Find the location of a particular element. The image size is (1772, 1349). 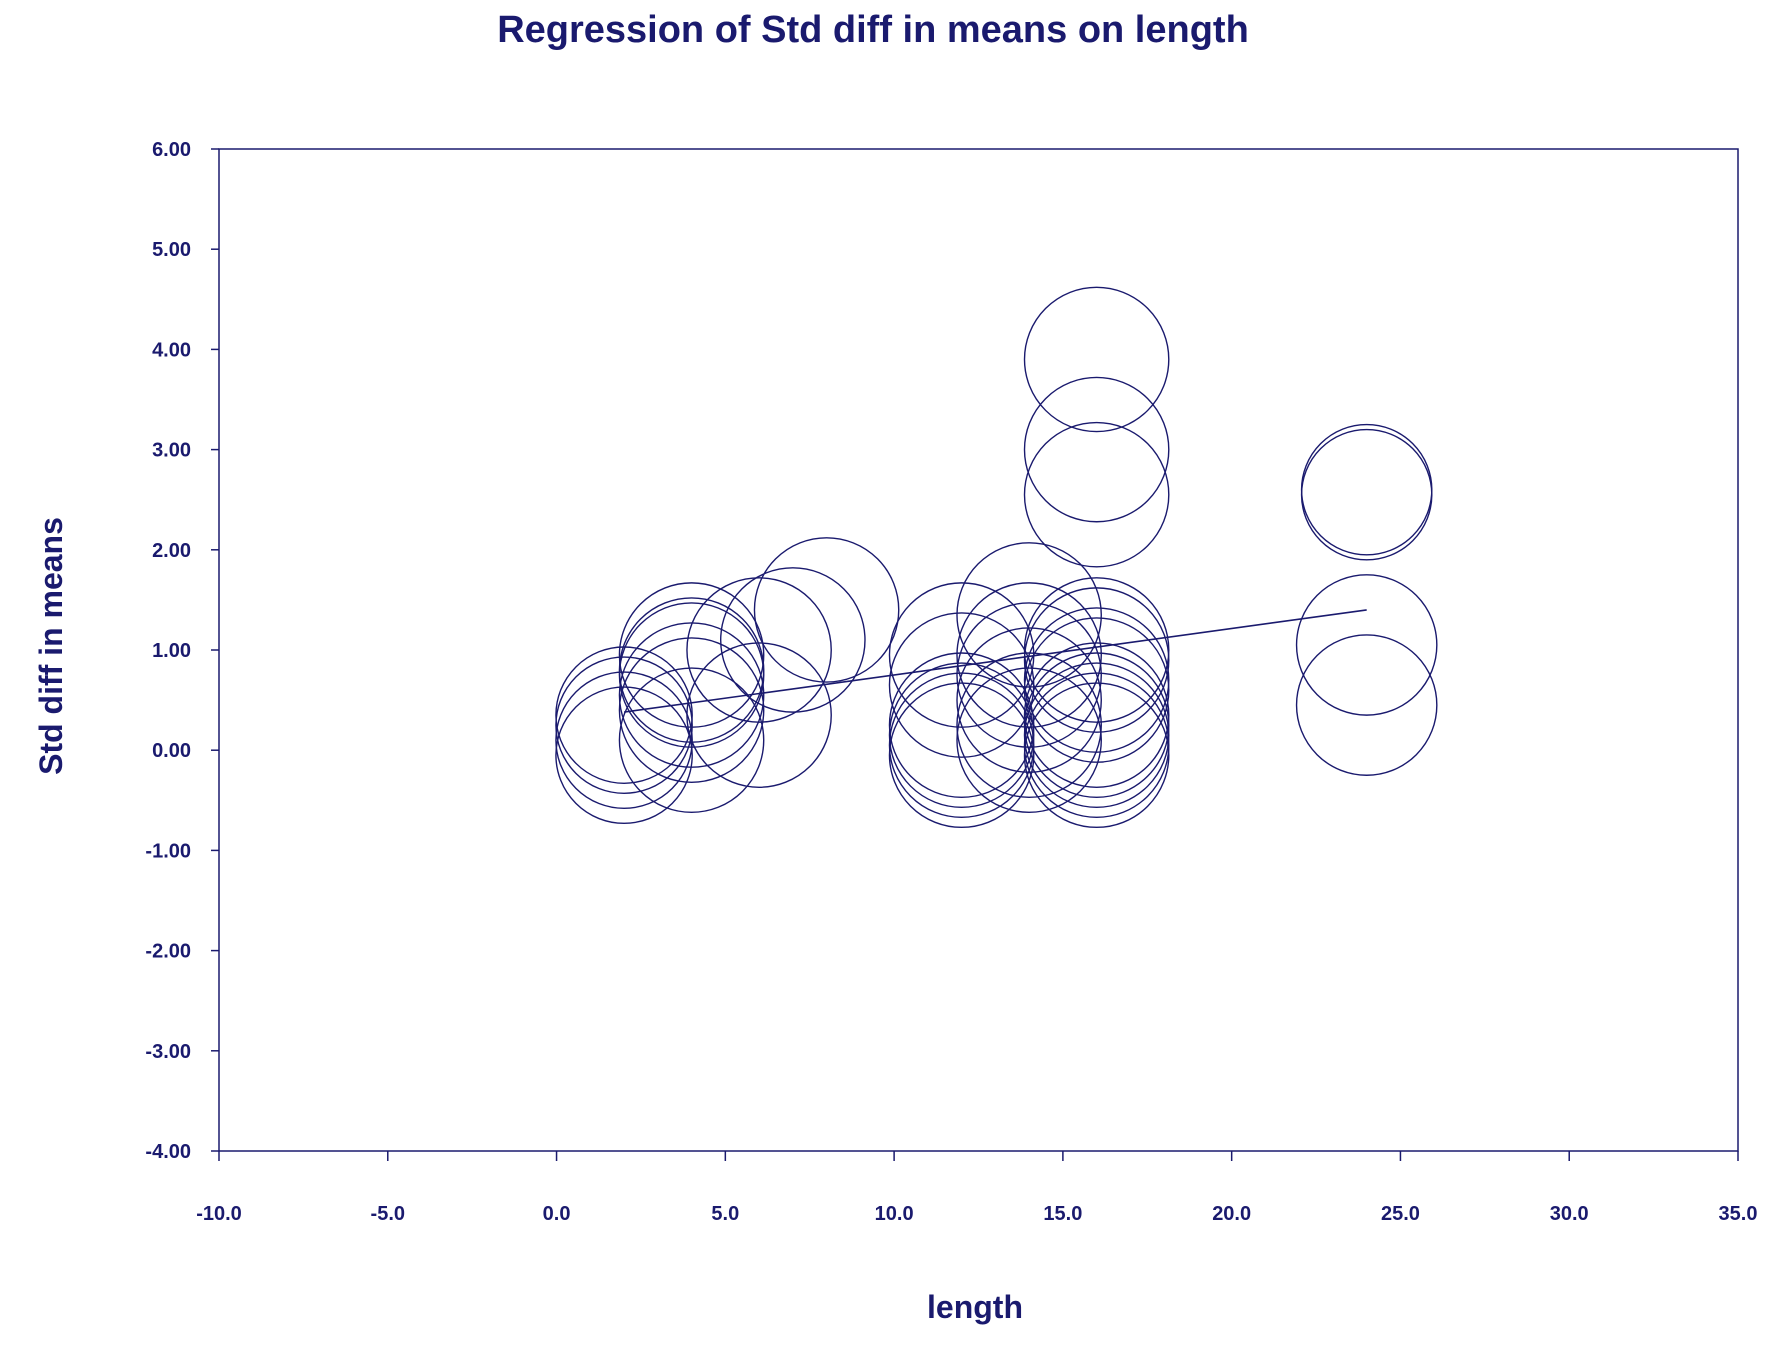

y-tick-label: 2.00 is located at coordinates (171, 551).